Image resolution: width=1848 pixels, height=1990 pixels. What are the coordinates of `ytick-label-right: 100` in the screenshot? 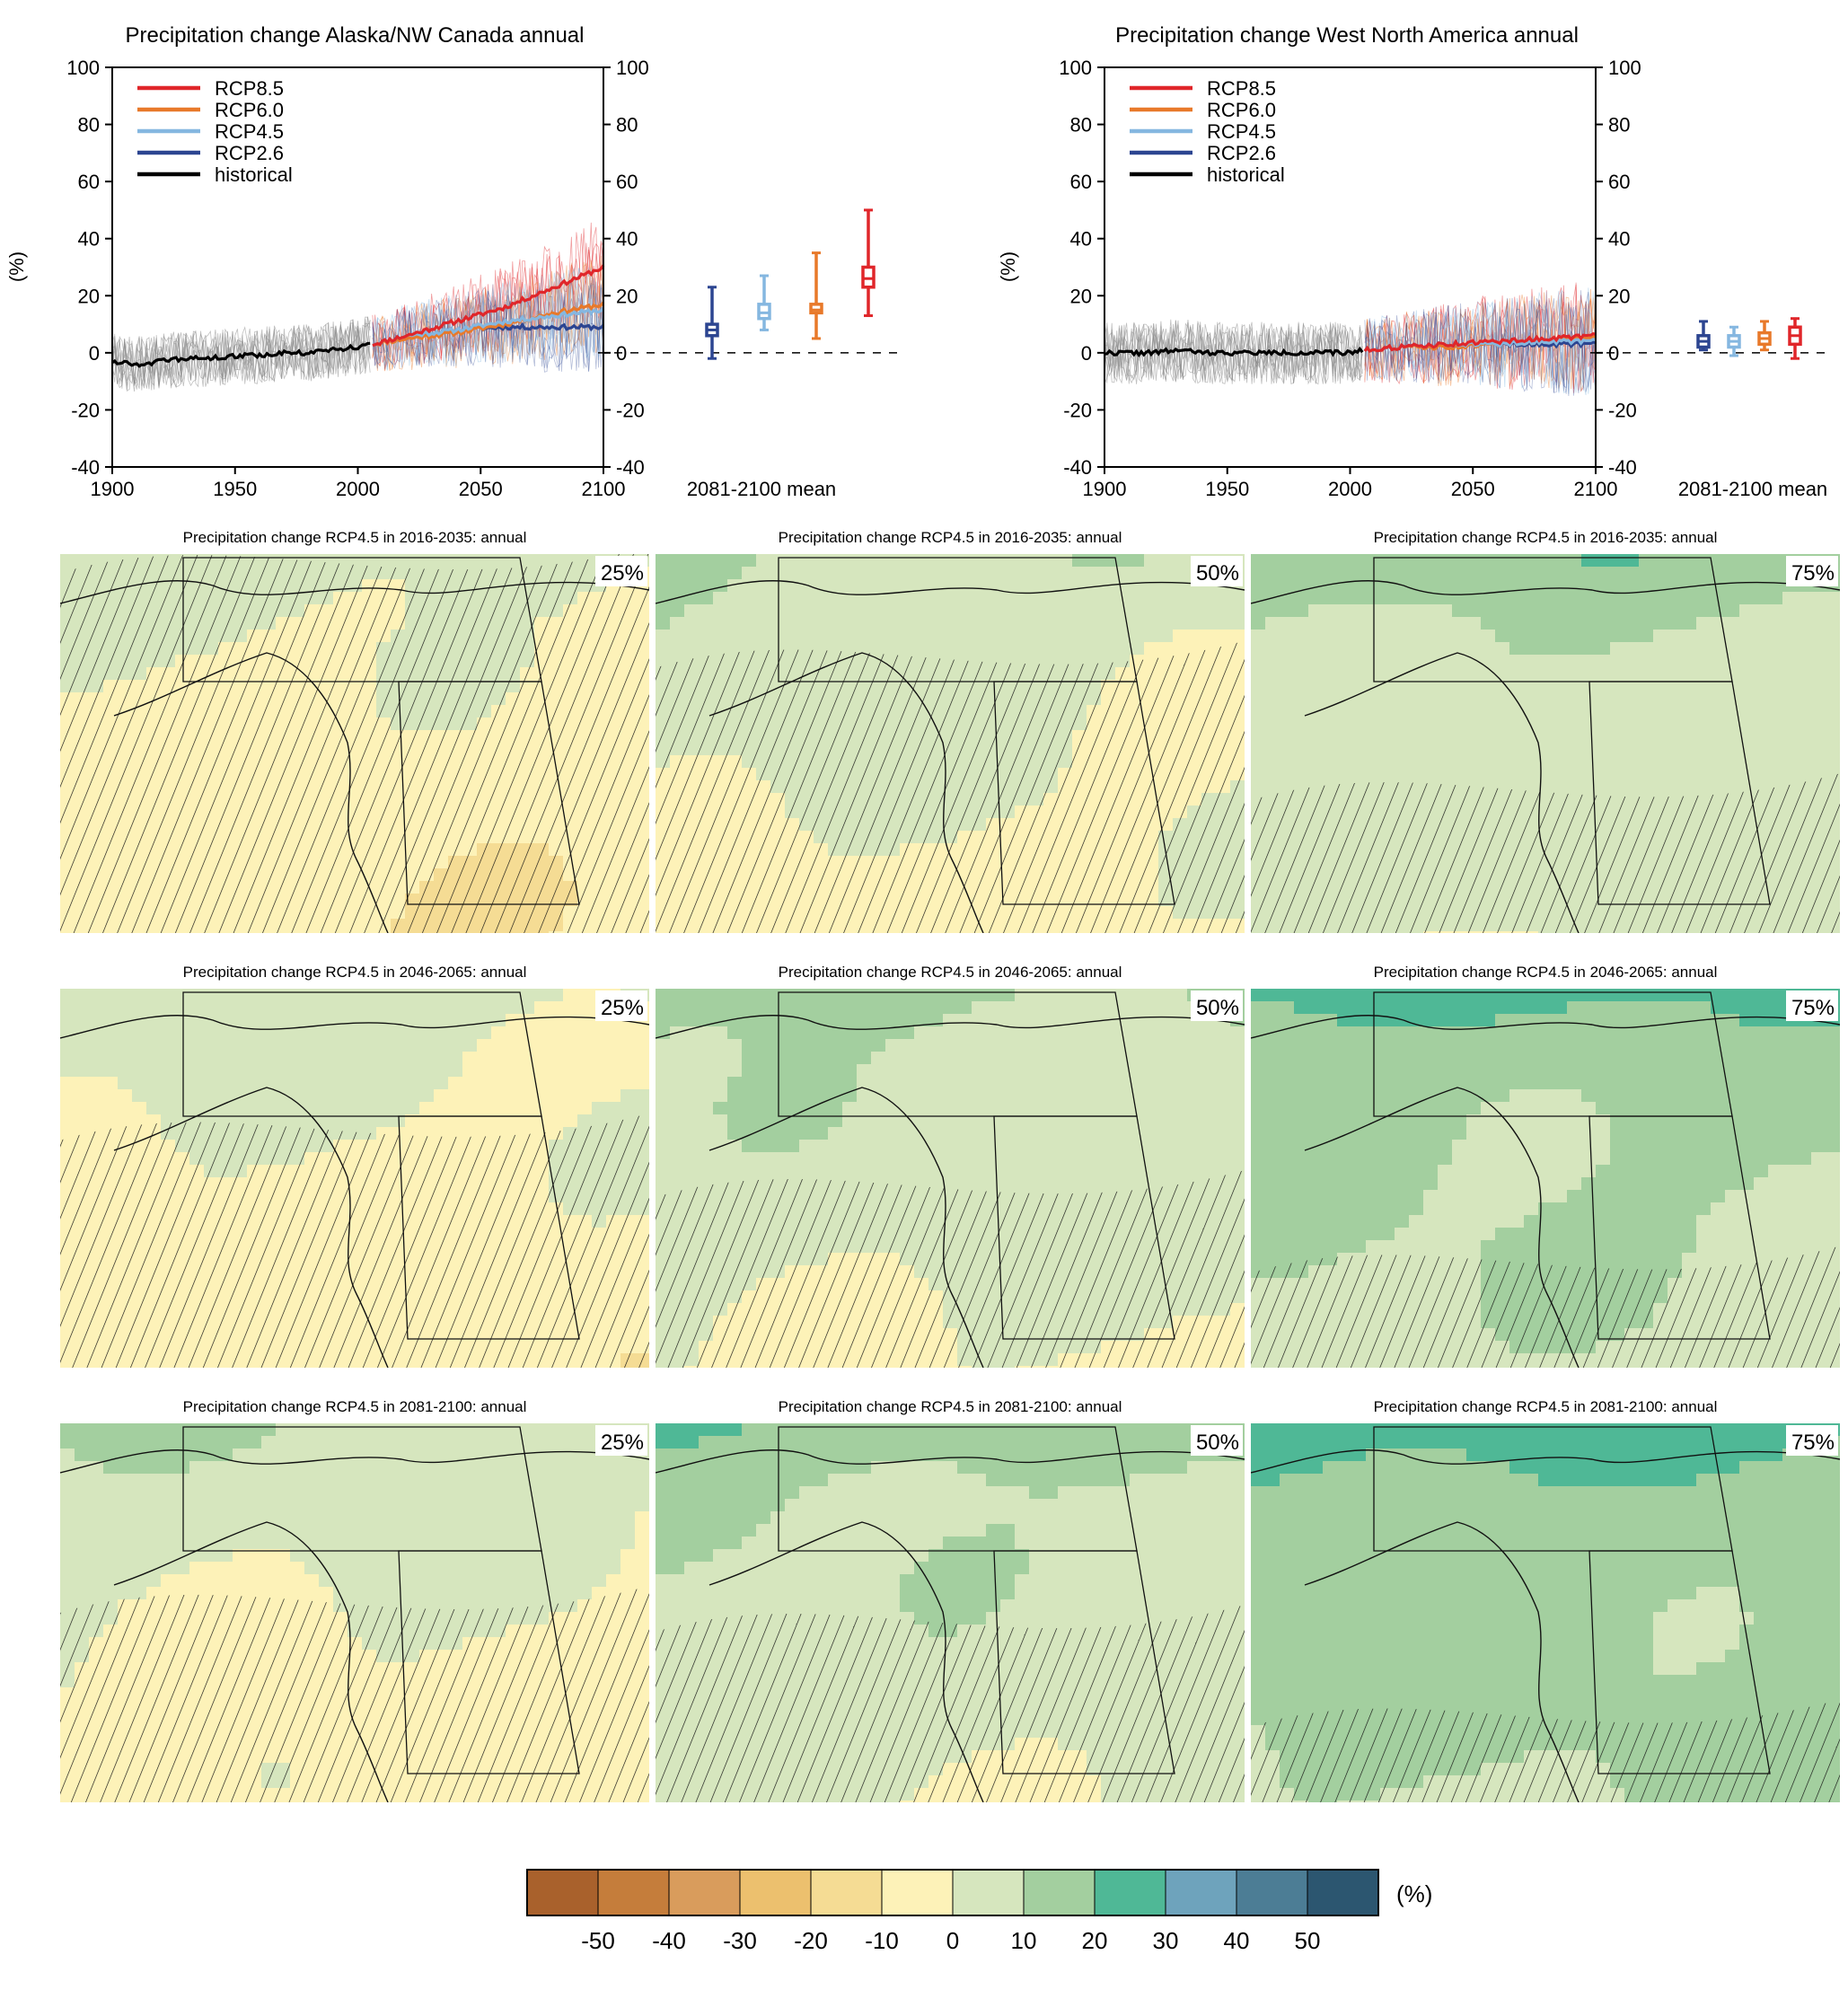 It's located at (632, 68).